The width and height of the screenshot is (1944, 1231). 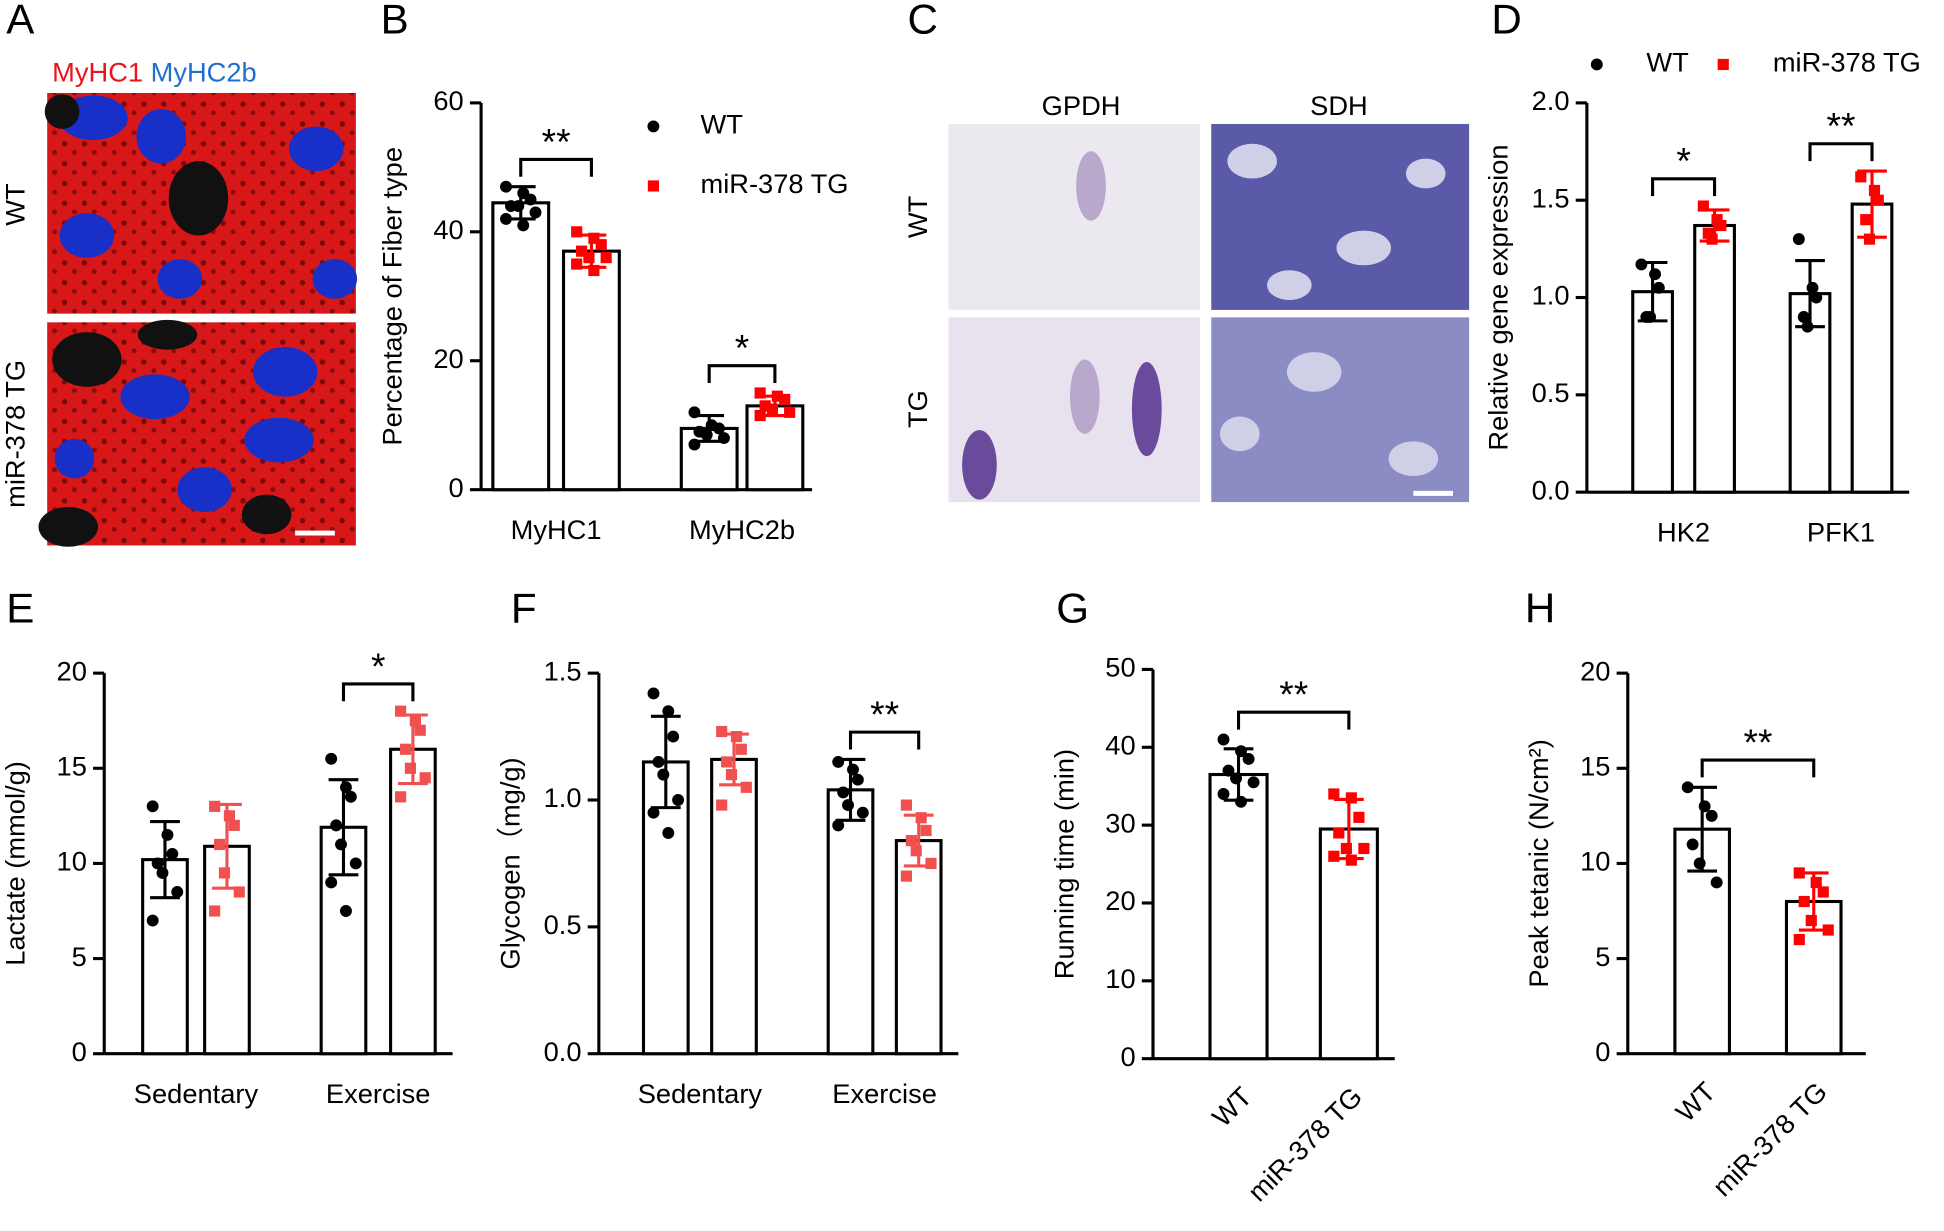 I want to click on legend-label: miR-378 TG, so click(x=1847, y=62).